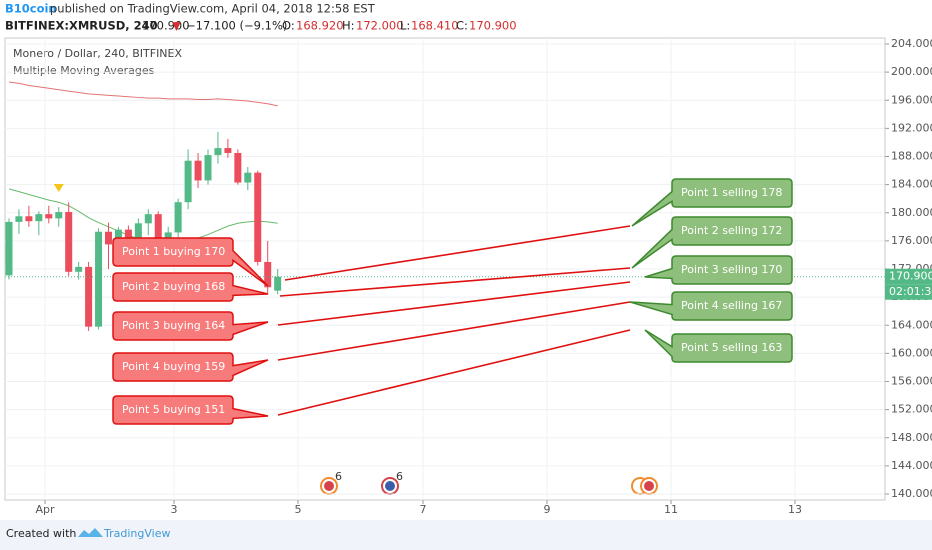 The height and width of the screenshot is (550, 932). Describe the element at coordinates (405, 26) in the screenshot. I see `low-label: L:` at that location.